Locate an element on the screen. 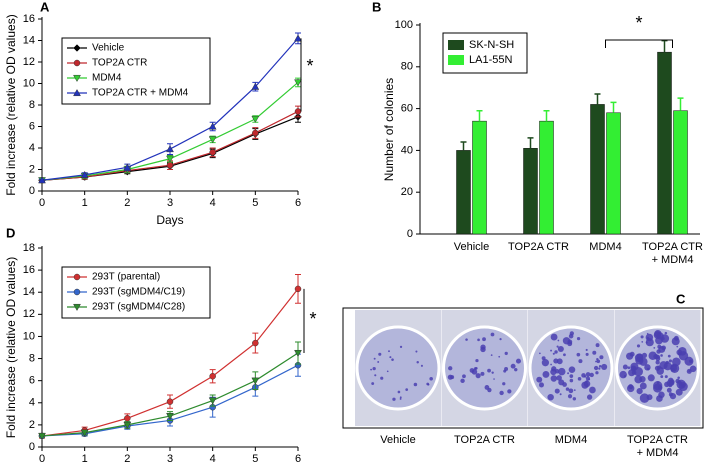 The image size is (709, 465). legend-label: 293T (sgMDM4/C19) is located at coordinates (138, 292).